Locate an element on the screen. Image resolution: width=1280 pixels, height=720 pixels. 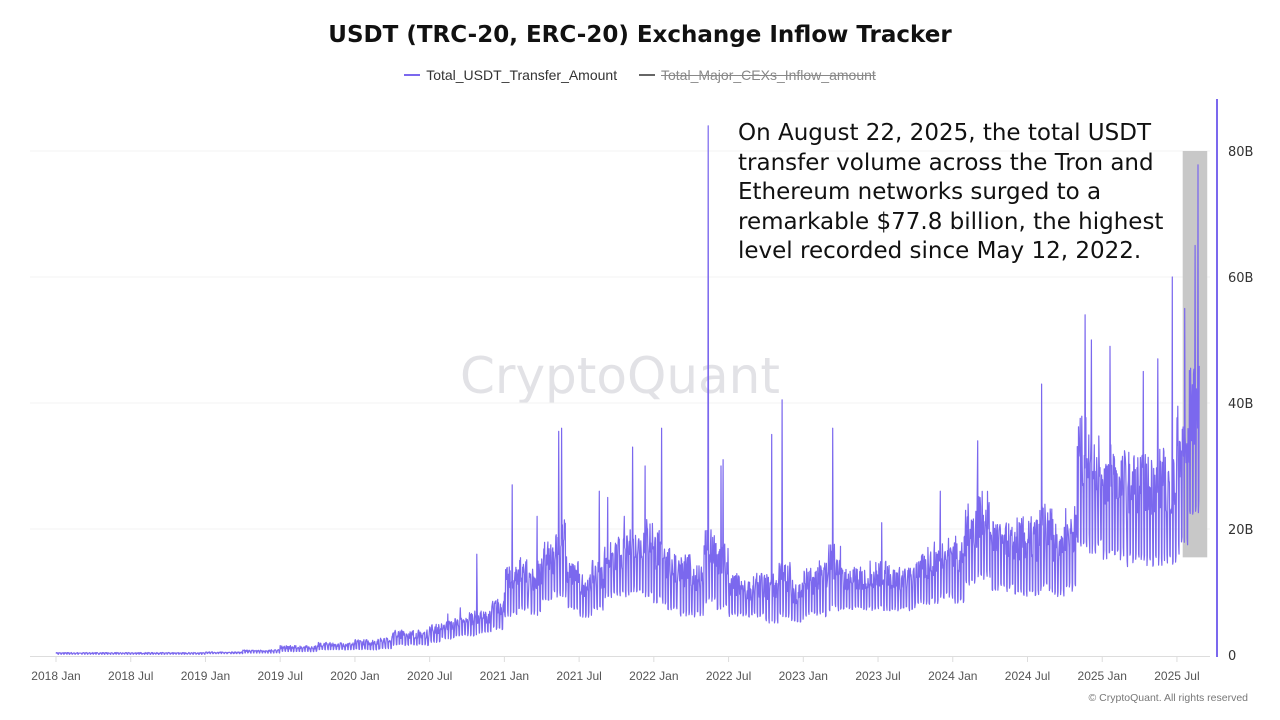
x-tick-label: 2024 Jan is located at coordinates (952, 676).